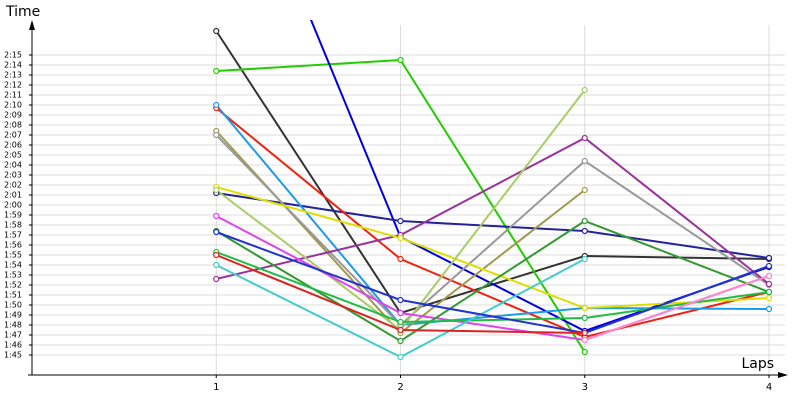 The height and width of the screenshot is (400, 800). Describe the element at coordinates (757, 364) in the screenshot. I see `x-axis-label: Laps` at that location.